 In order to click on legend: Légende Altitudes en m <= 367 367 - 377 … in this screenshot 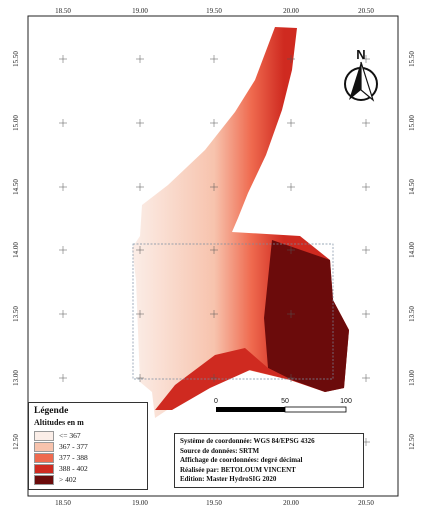, I will do `click(88, 446)`.